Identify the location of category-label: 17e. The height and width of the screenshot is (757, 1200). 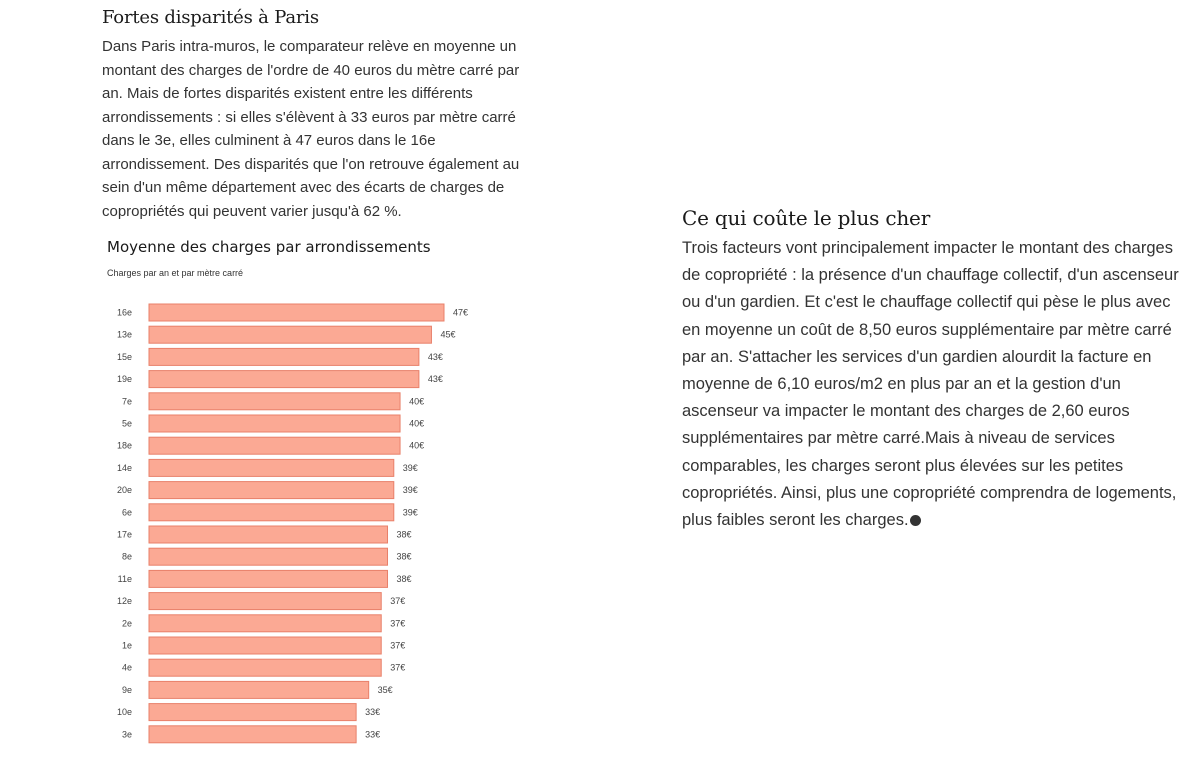
(124, 535).